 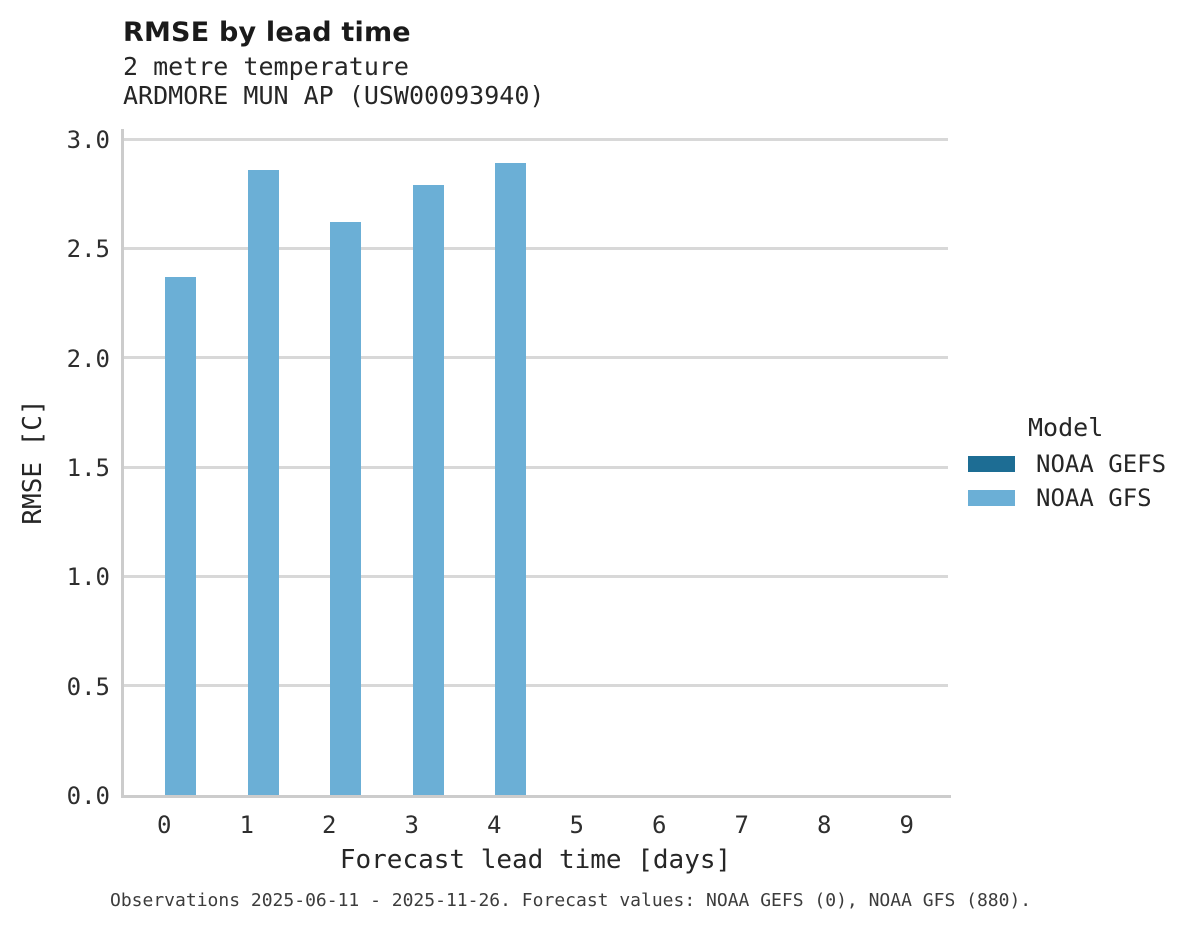 I want to click on y-axis-spine, so click(x=122, y=463).